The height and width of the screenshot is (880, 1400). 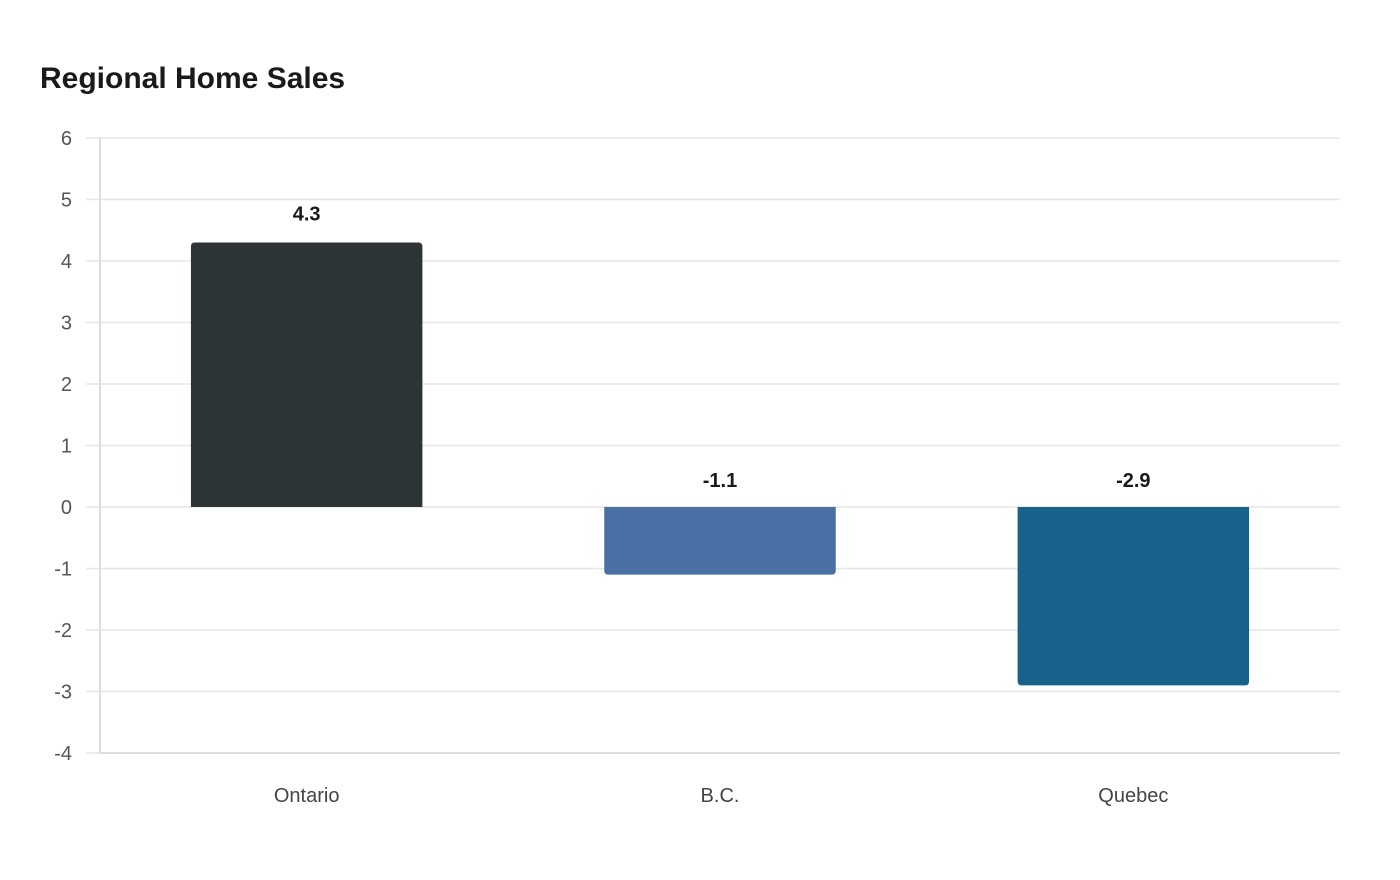 What do you see at coordinates (66, 262) in the screenshot?
I see `y-tick-label: 4` at bounding box center [66, 262].